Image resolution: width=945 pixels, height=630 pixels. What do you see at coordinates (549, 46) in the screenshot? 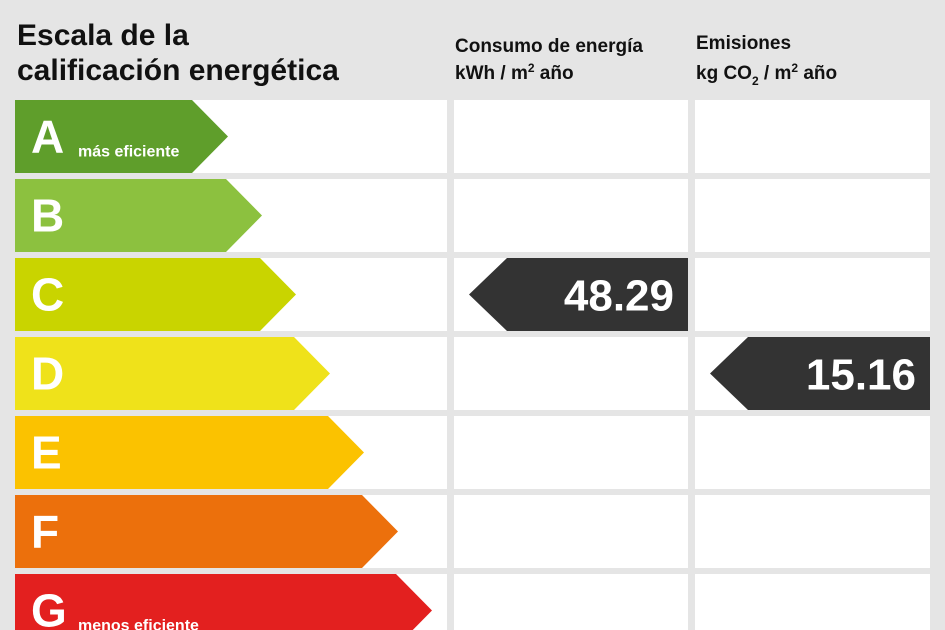
I see `column-header: Consumo de energía` at bounding box center [549, 46].